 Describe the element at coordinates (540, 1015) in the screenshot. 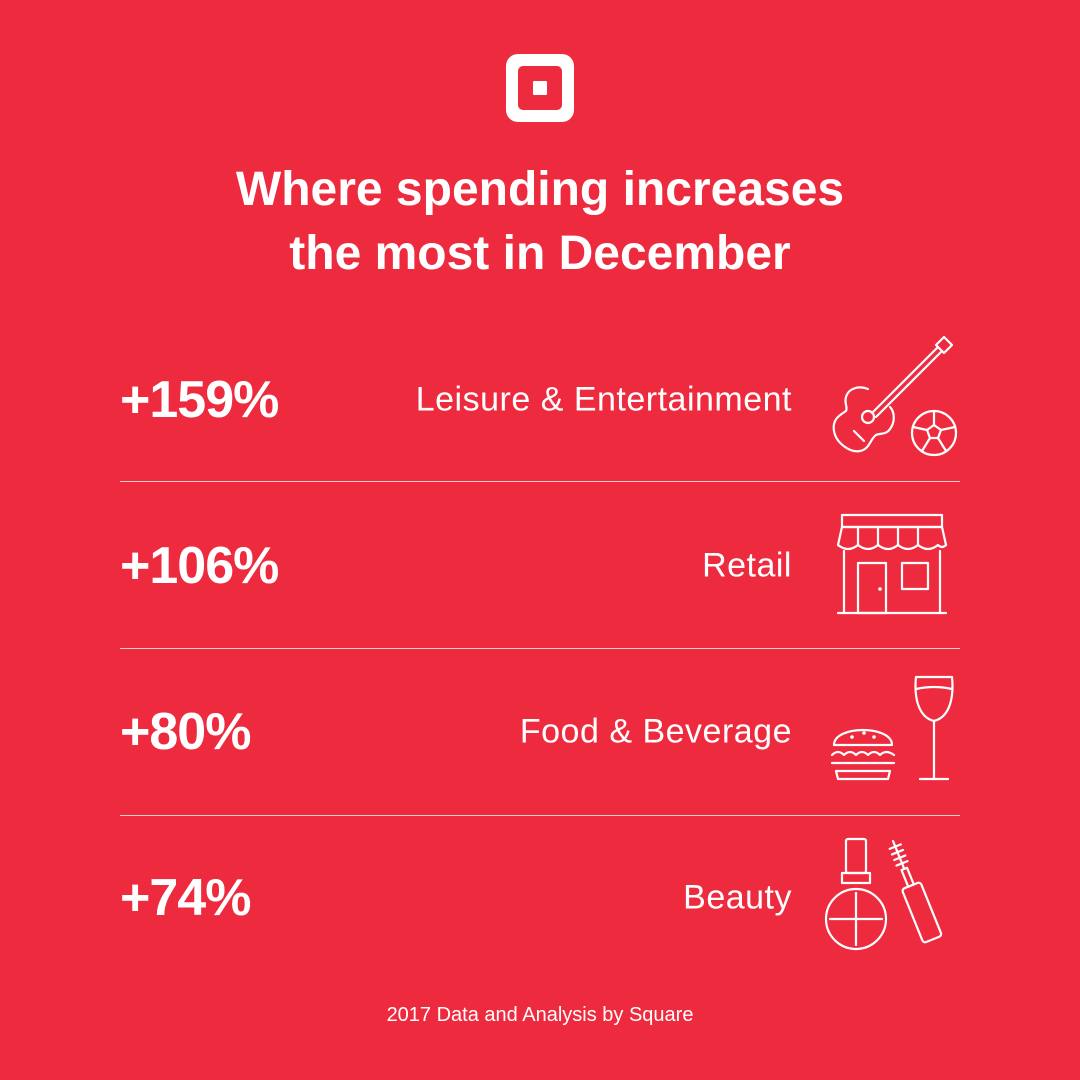

I see `footer-credit: 2017 Data and Analysis by Square` at that location.